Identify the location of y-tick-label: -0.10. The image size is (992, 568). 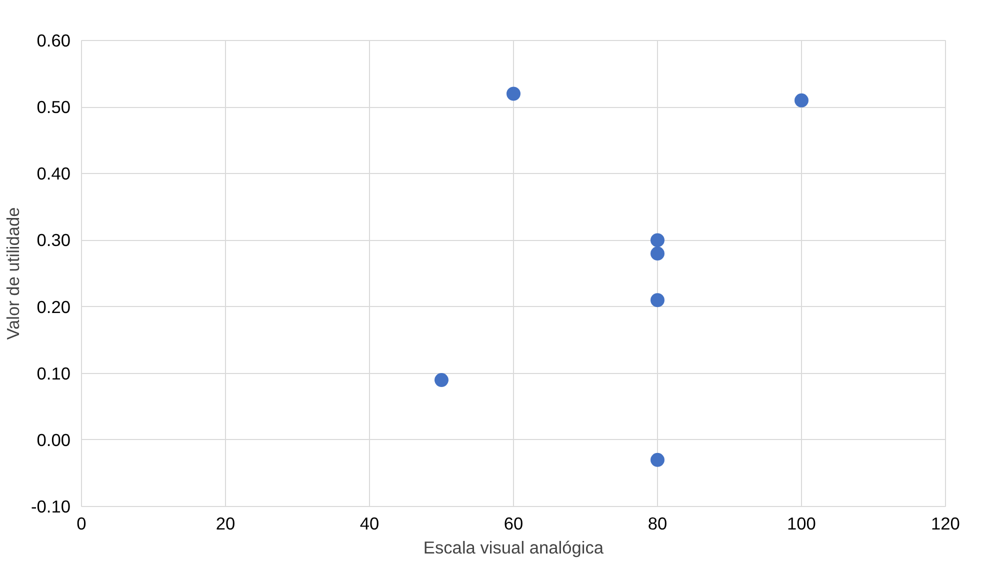
(51, 506).